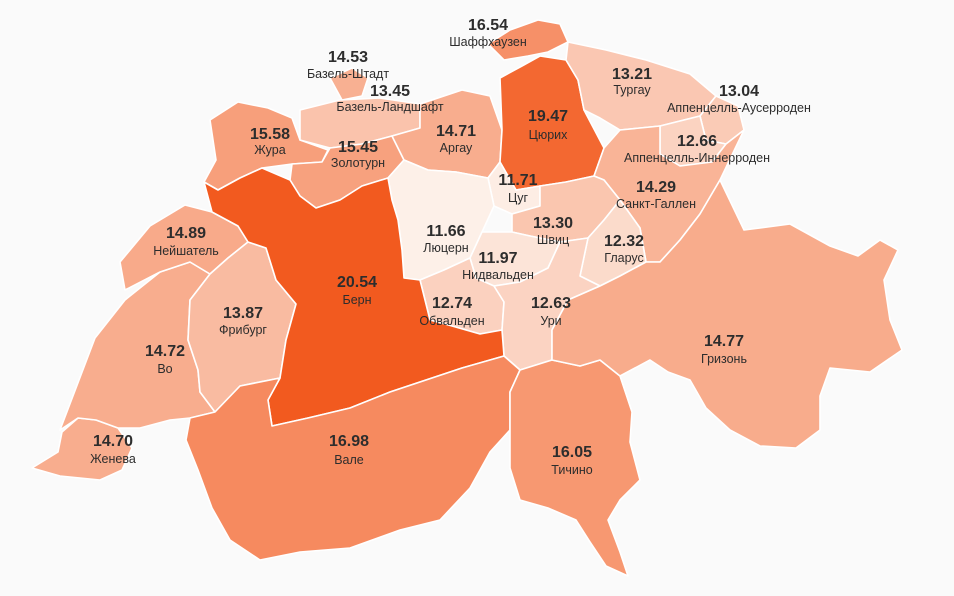  What do you see at coordinates (697, 158) in the screenshot?
I see `label-name-appenzell-ir: Аппенцелль-Иннерроден` at bounding box center [697, 158].